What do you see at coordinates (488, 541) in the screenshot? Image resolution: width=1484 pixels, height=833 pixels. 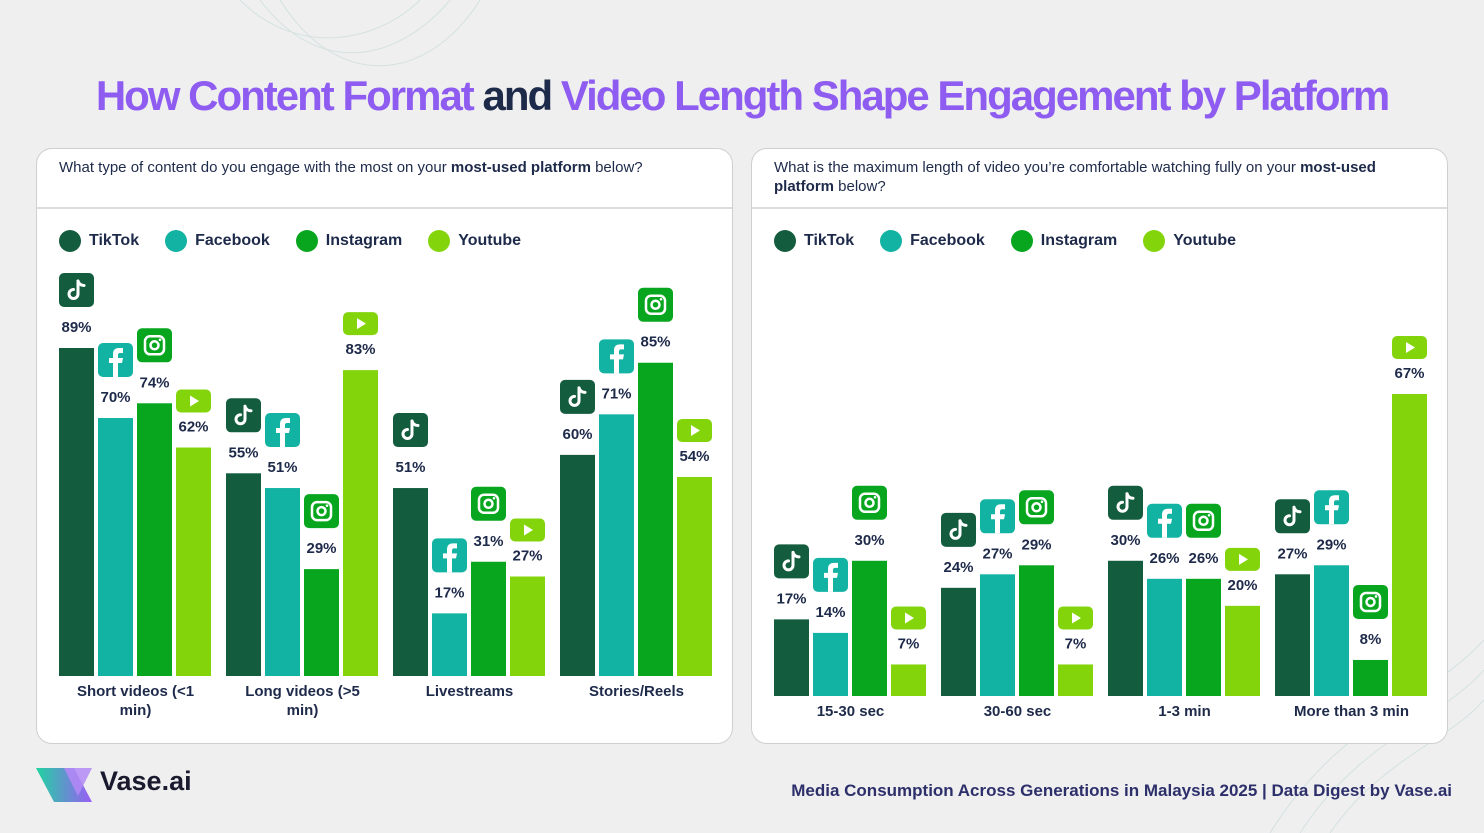 I see `value-label: 31%` at bounding box center [488, 541].